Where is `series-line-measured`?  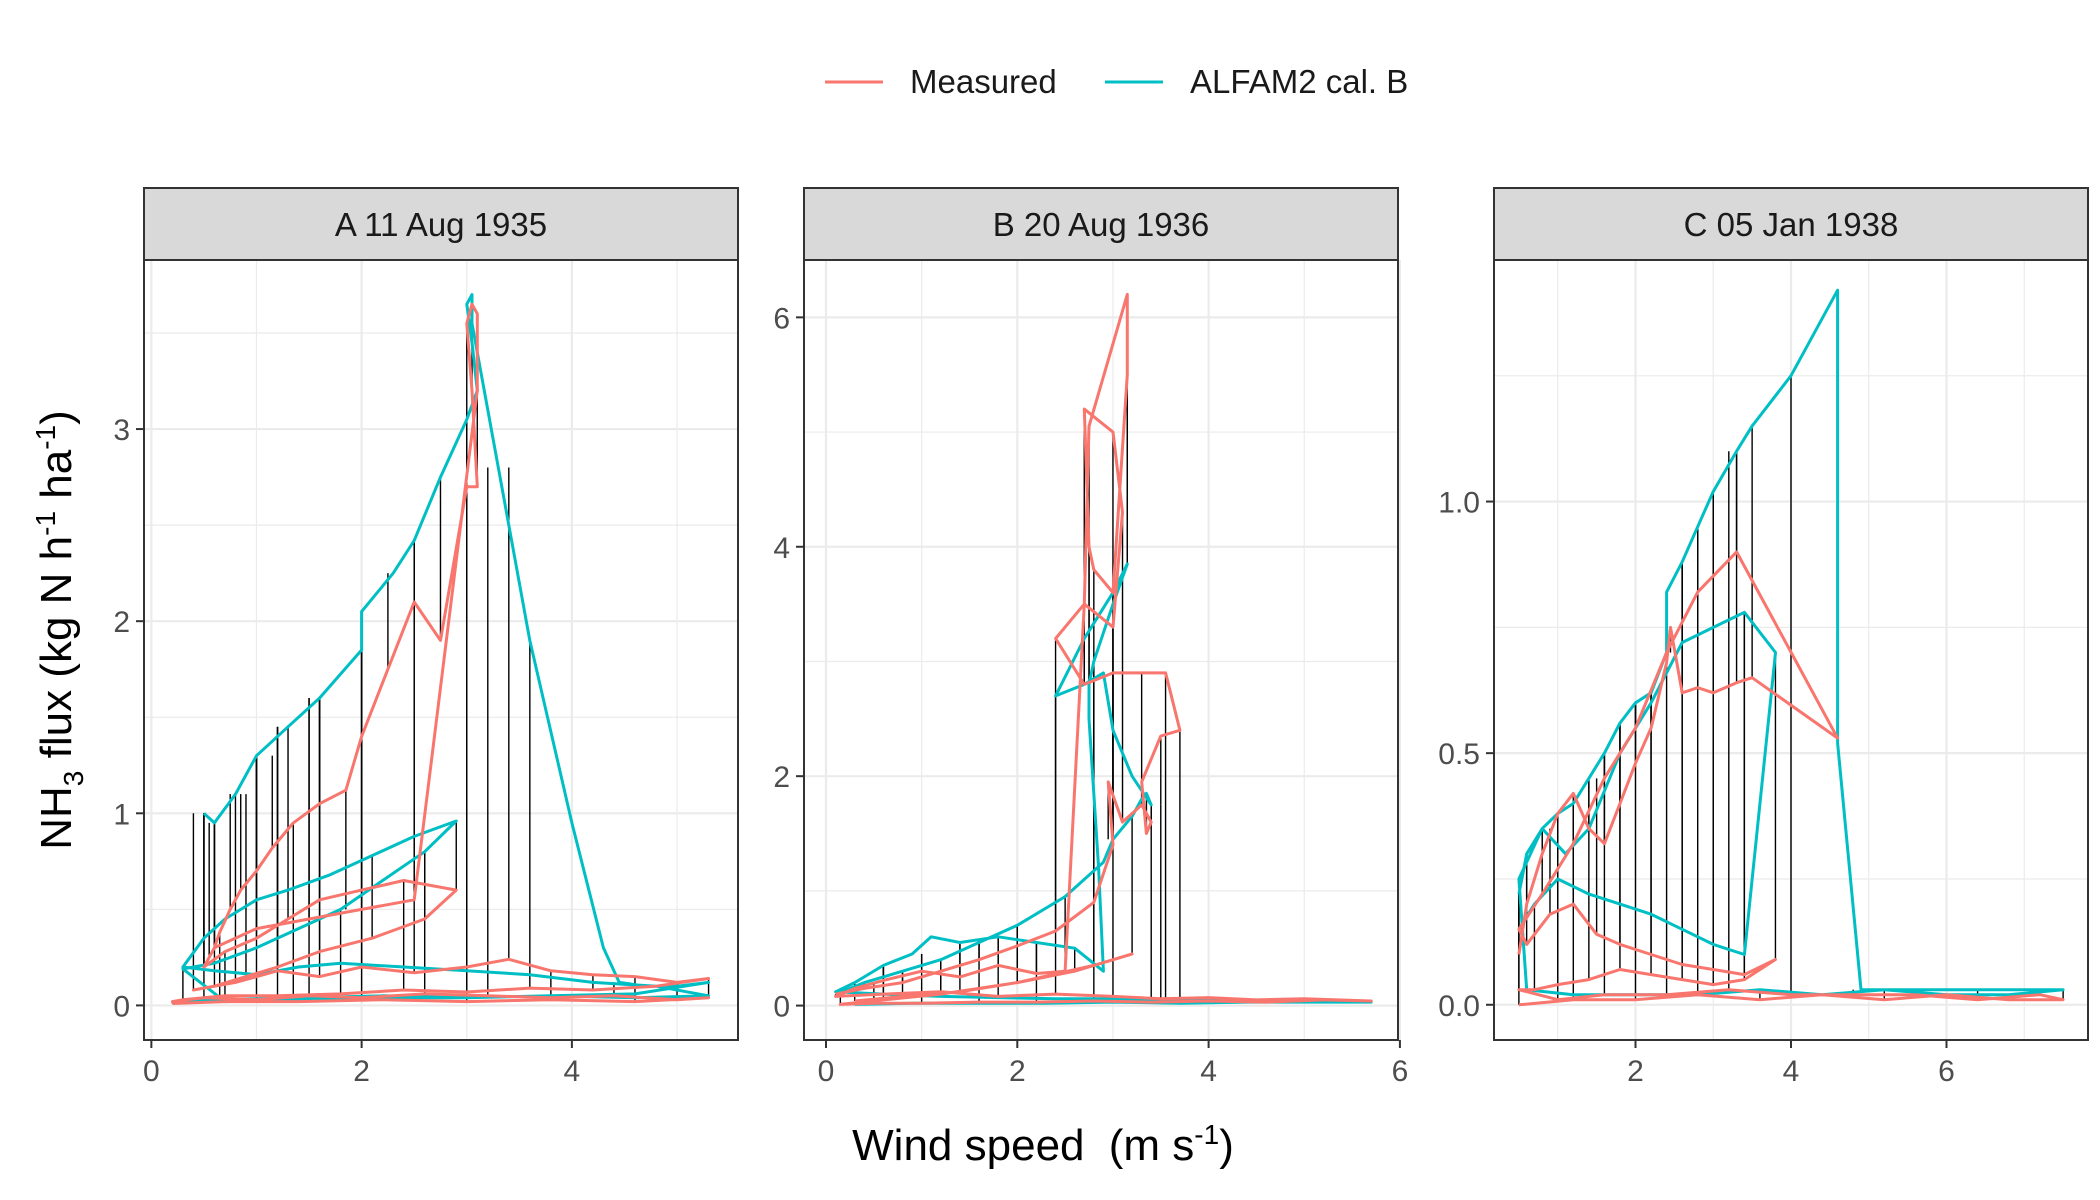 series-line-measured is located at coordinates (1791, 778).